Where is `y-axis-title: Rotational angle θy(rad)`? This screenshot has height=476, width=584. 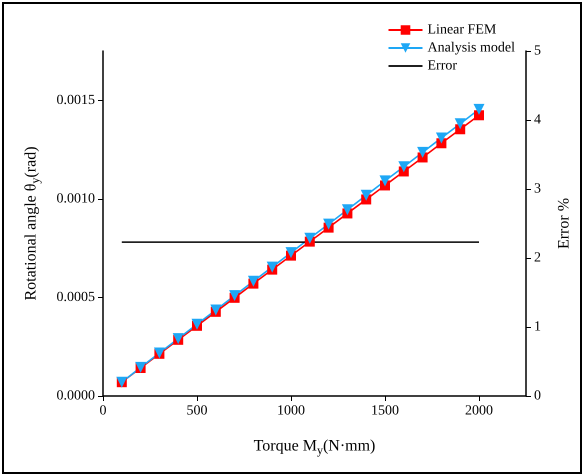 y-axis-title: Rotational angle θy(rad) is located at coordinates (32, 223).